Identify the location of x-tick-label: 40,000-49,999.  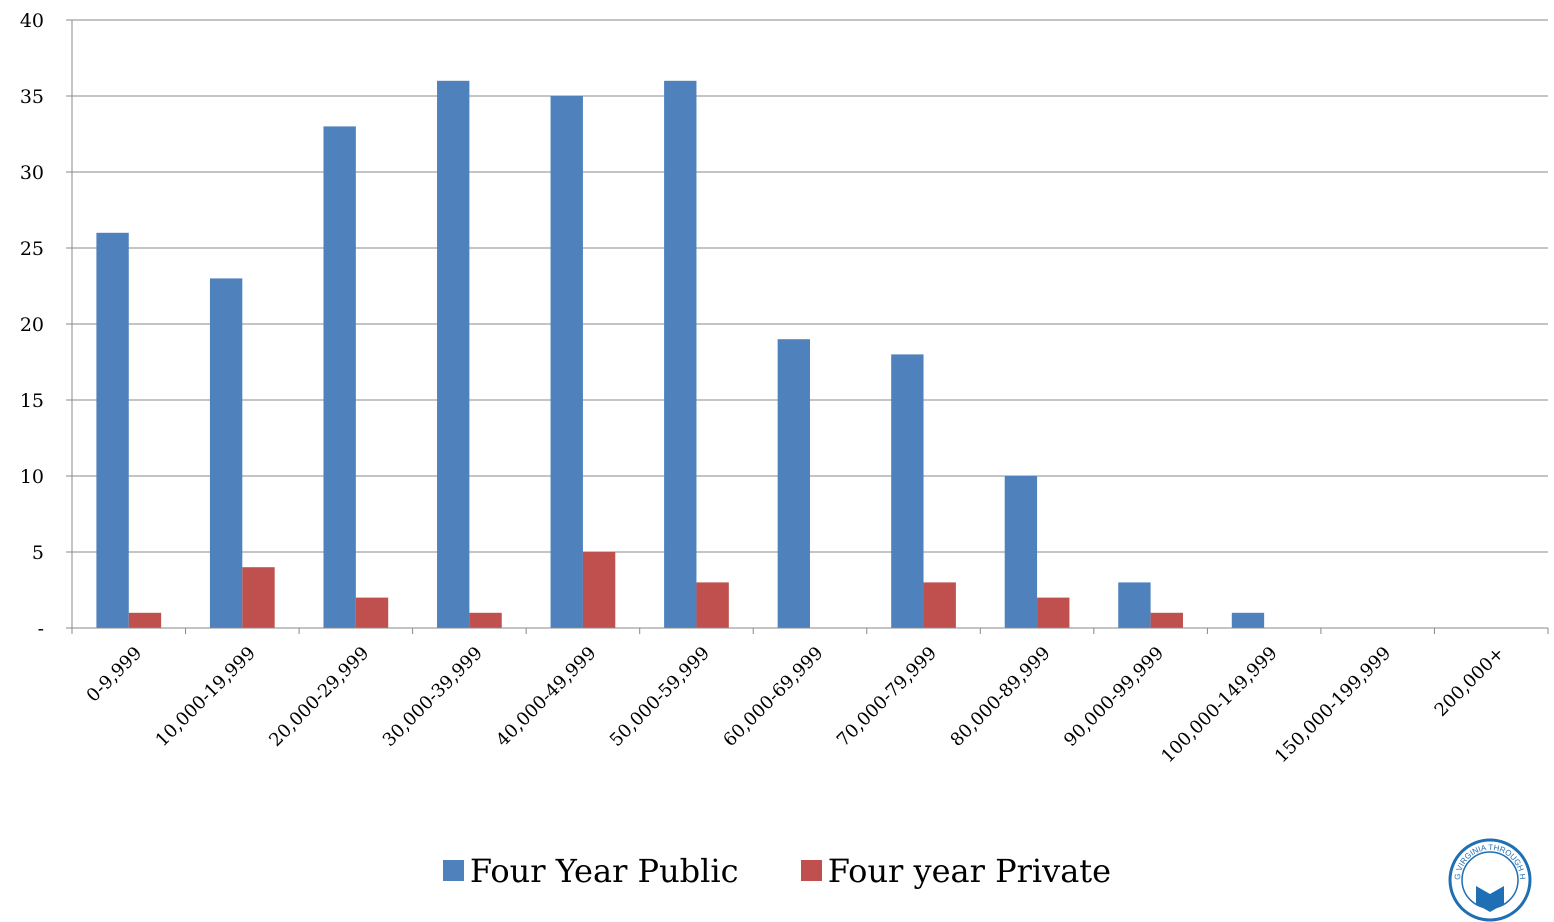
(546, 697).